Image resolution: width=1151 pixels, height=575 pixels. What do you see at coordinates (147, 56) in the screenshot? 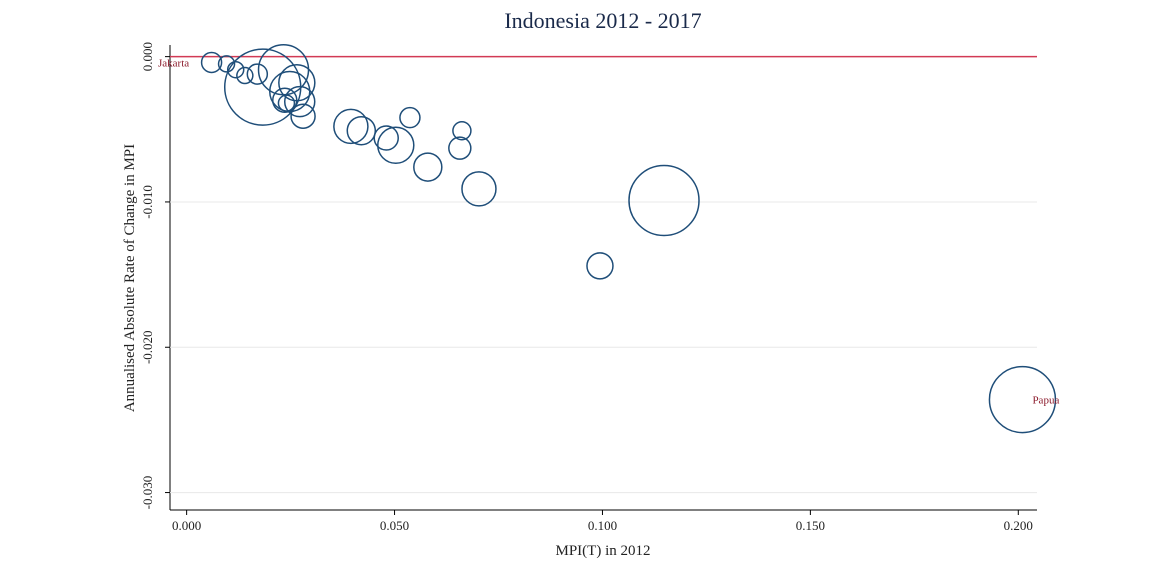
I see `y-tick-label: 0.000` at bounding box center [147, 56].